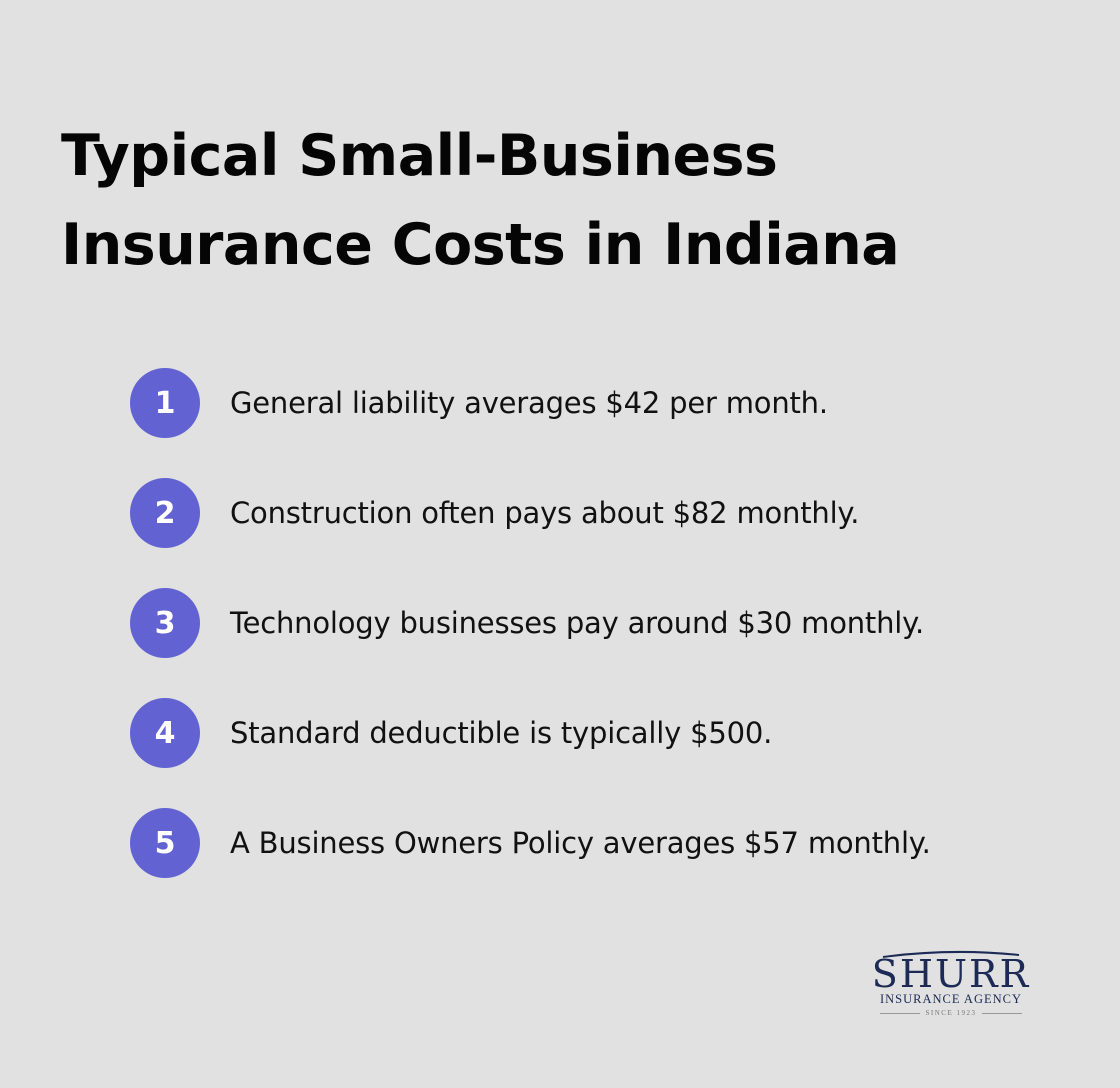  I want to click on logo-name: SHURR, so click(951, 974).